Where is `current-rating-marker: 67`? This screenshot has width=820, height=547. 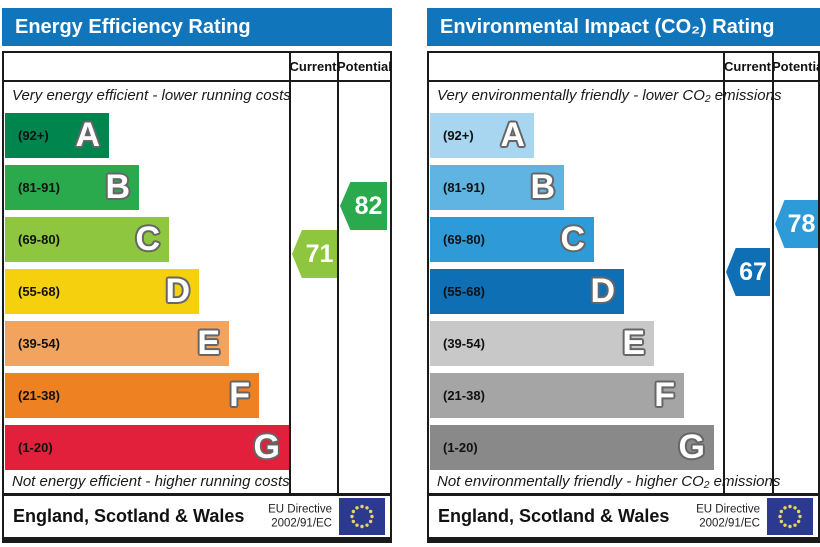
current-rating-marker: 67 is located at coordinates (748, 272).